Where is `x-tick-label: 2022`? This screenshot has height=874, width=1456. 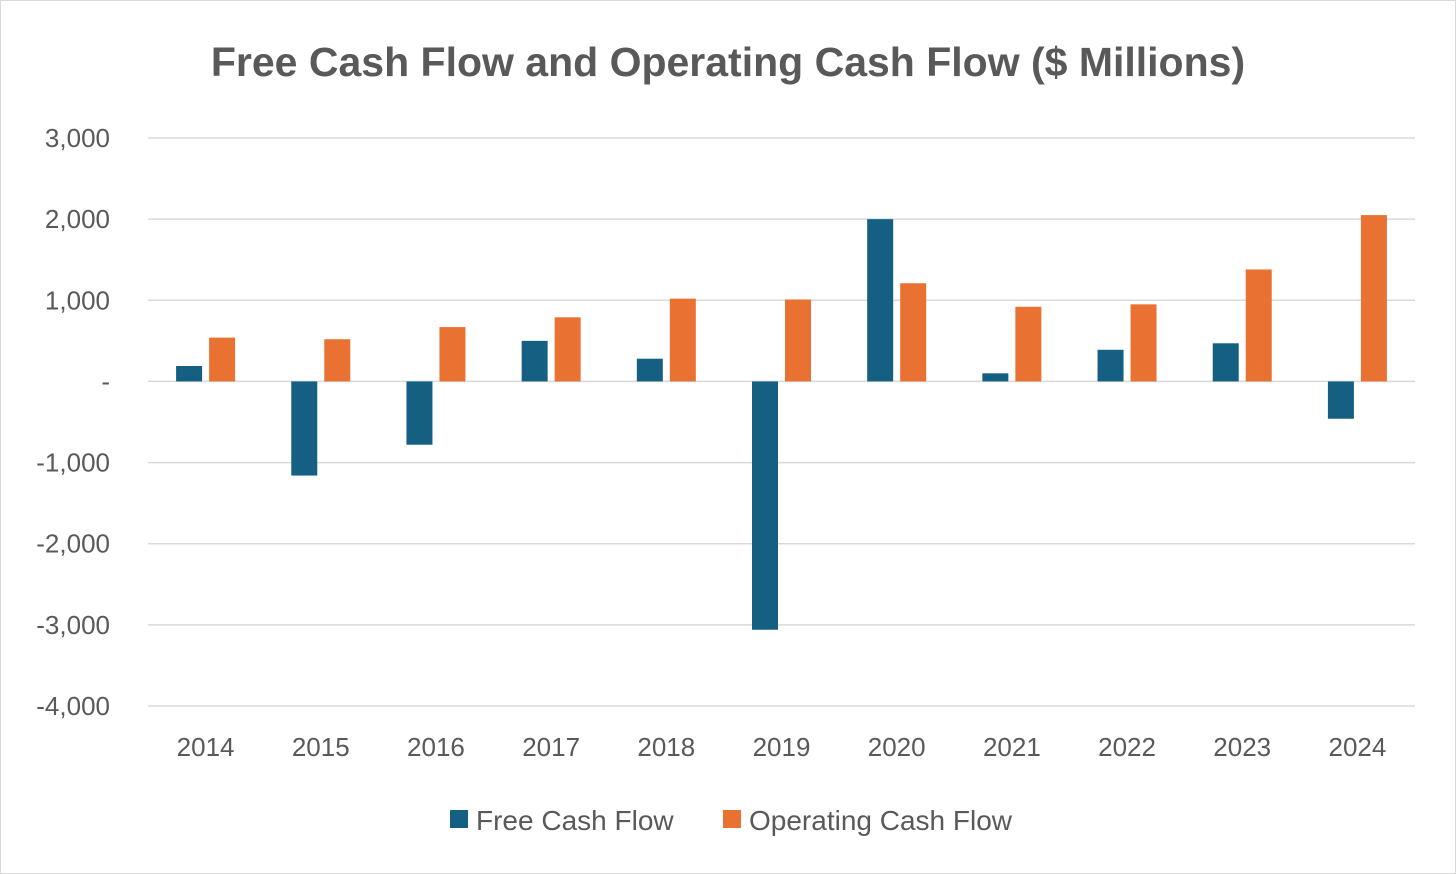
x-tick-label: 2022 is located at coordinates (1127, 747).